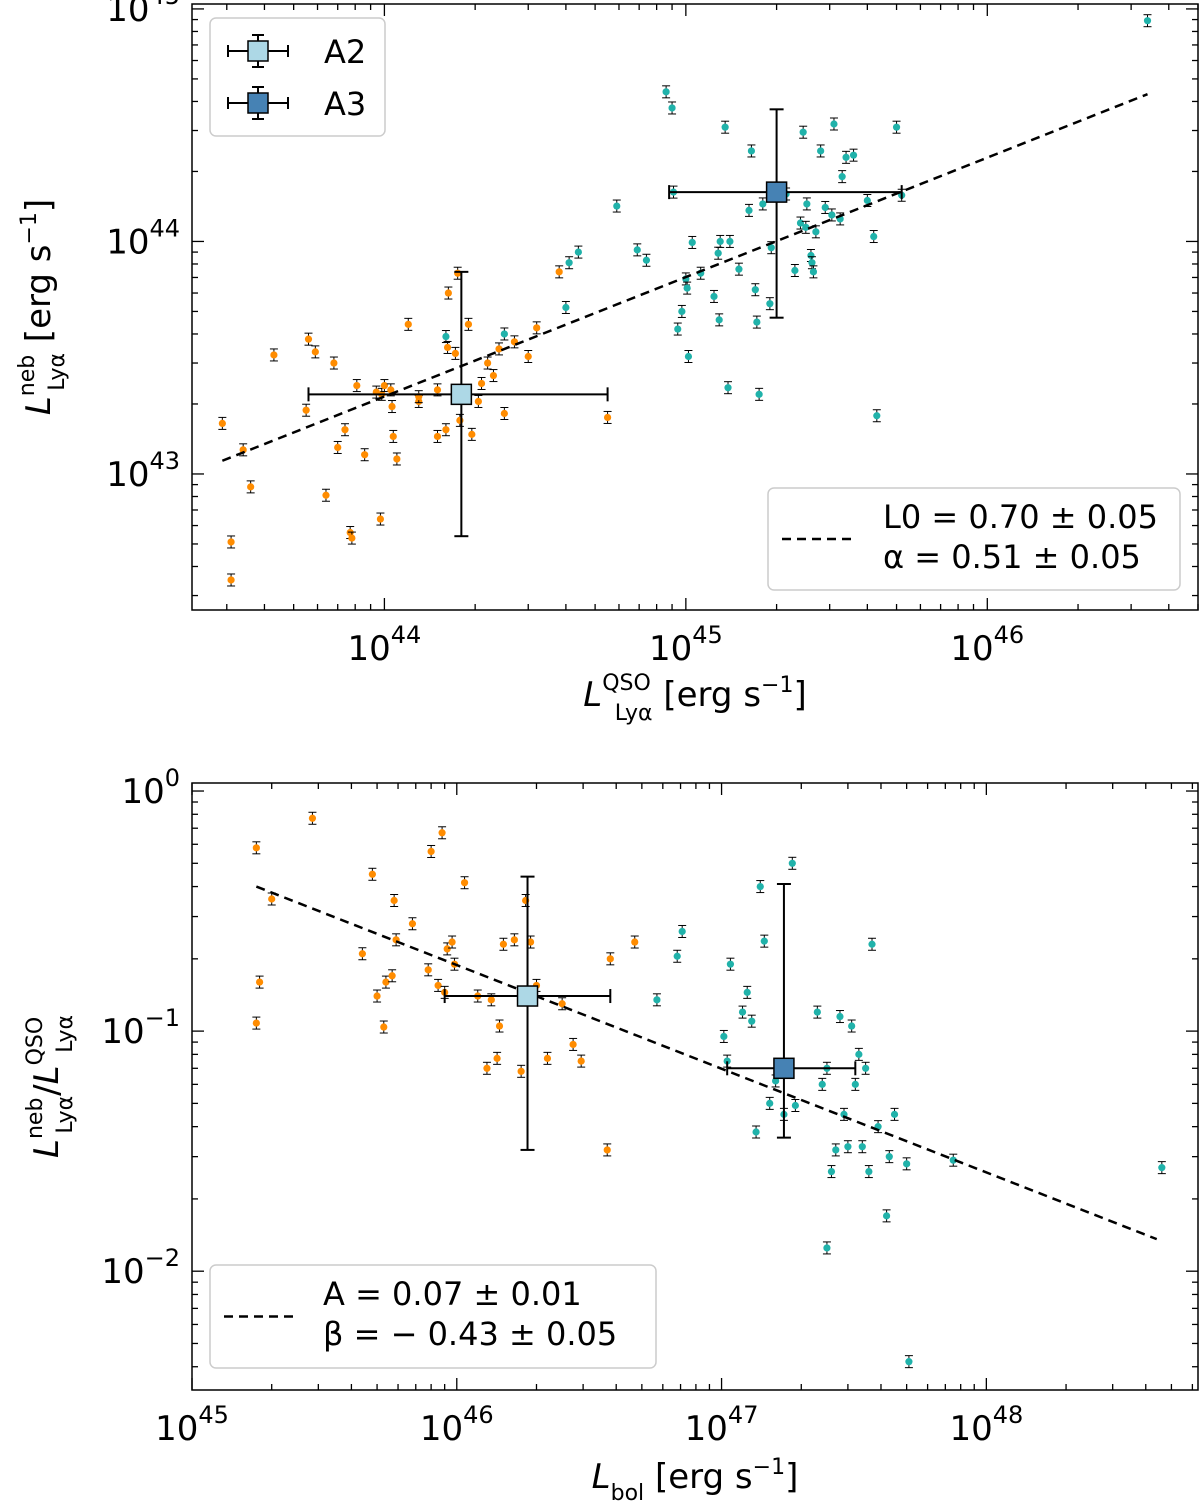 The width and height of the screenshot is (1200, 1508). What do you see at coordinates (695, 698) in the screenshot?
I see `x-axis-label: LQSO Lyα [erg s−1]` at bounding box center [695, 698].